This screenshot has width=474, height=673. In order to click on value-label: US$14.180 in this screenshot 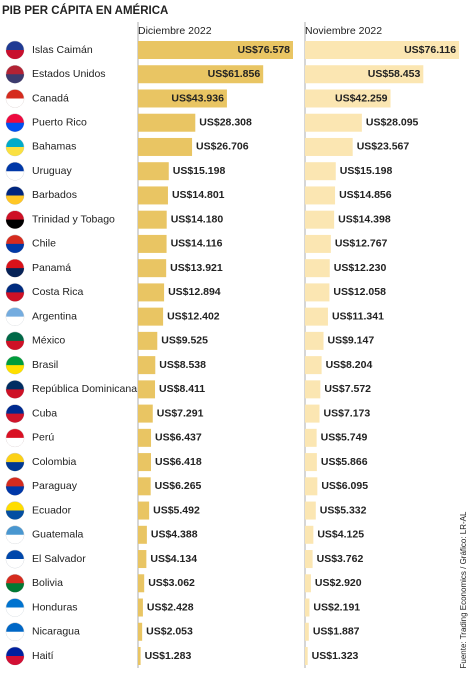, I will do `click(197, 219)`.